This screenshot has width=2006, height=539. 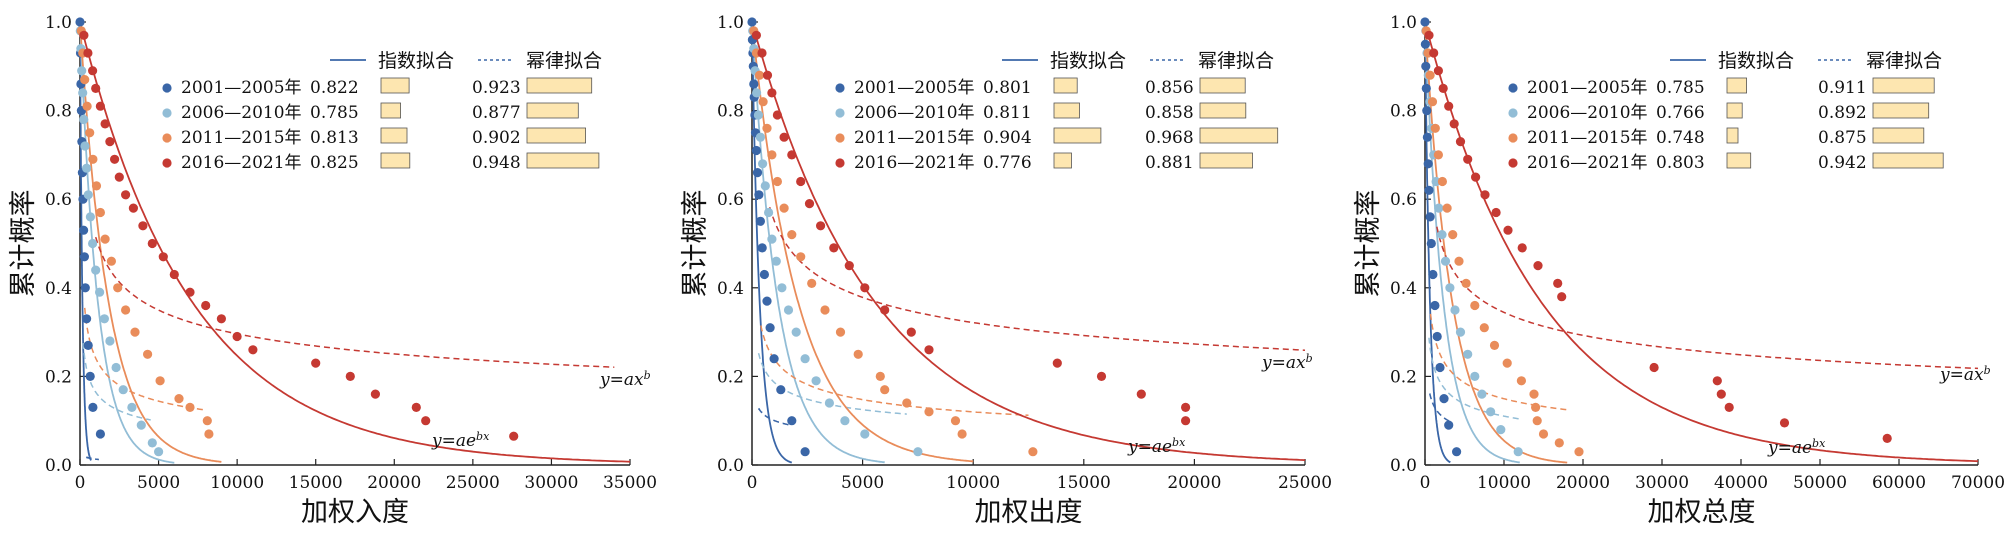 I want to click on power-law-formula: y=axb, so click(x=625, y=380).